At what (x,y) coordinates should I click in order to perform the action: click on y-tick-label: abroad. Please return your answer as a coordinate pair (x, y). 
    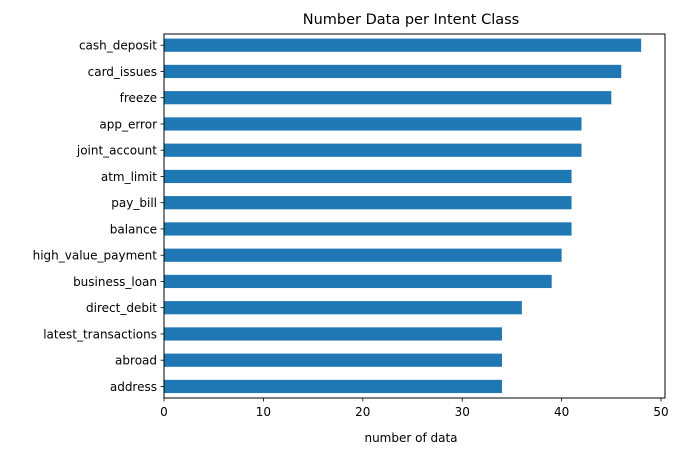
    Looking at the image, I should click on (136, 361).